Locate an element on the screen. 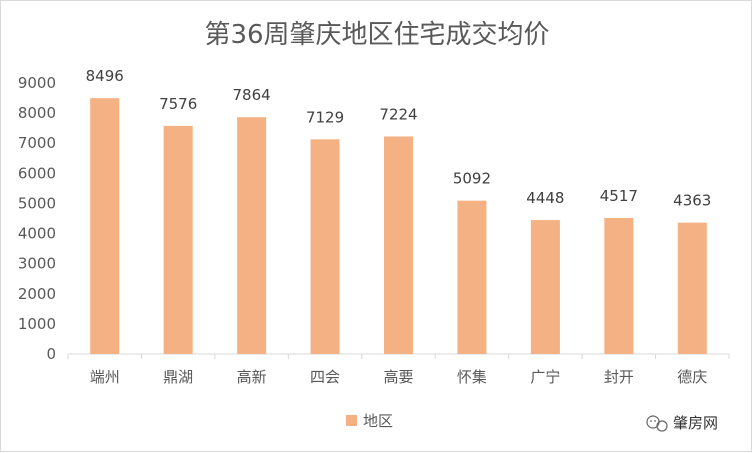  x-tick-label: 广宁 is located at coordinates (545, 377).